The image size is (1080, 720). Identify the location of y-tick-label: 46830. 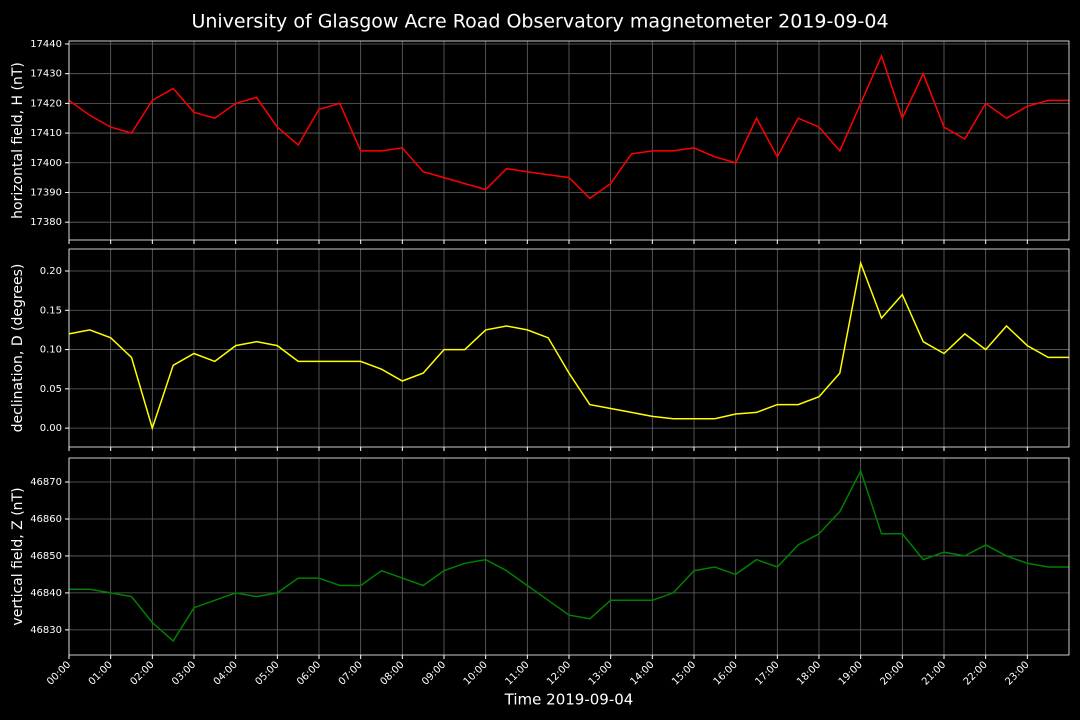
(46, 630).